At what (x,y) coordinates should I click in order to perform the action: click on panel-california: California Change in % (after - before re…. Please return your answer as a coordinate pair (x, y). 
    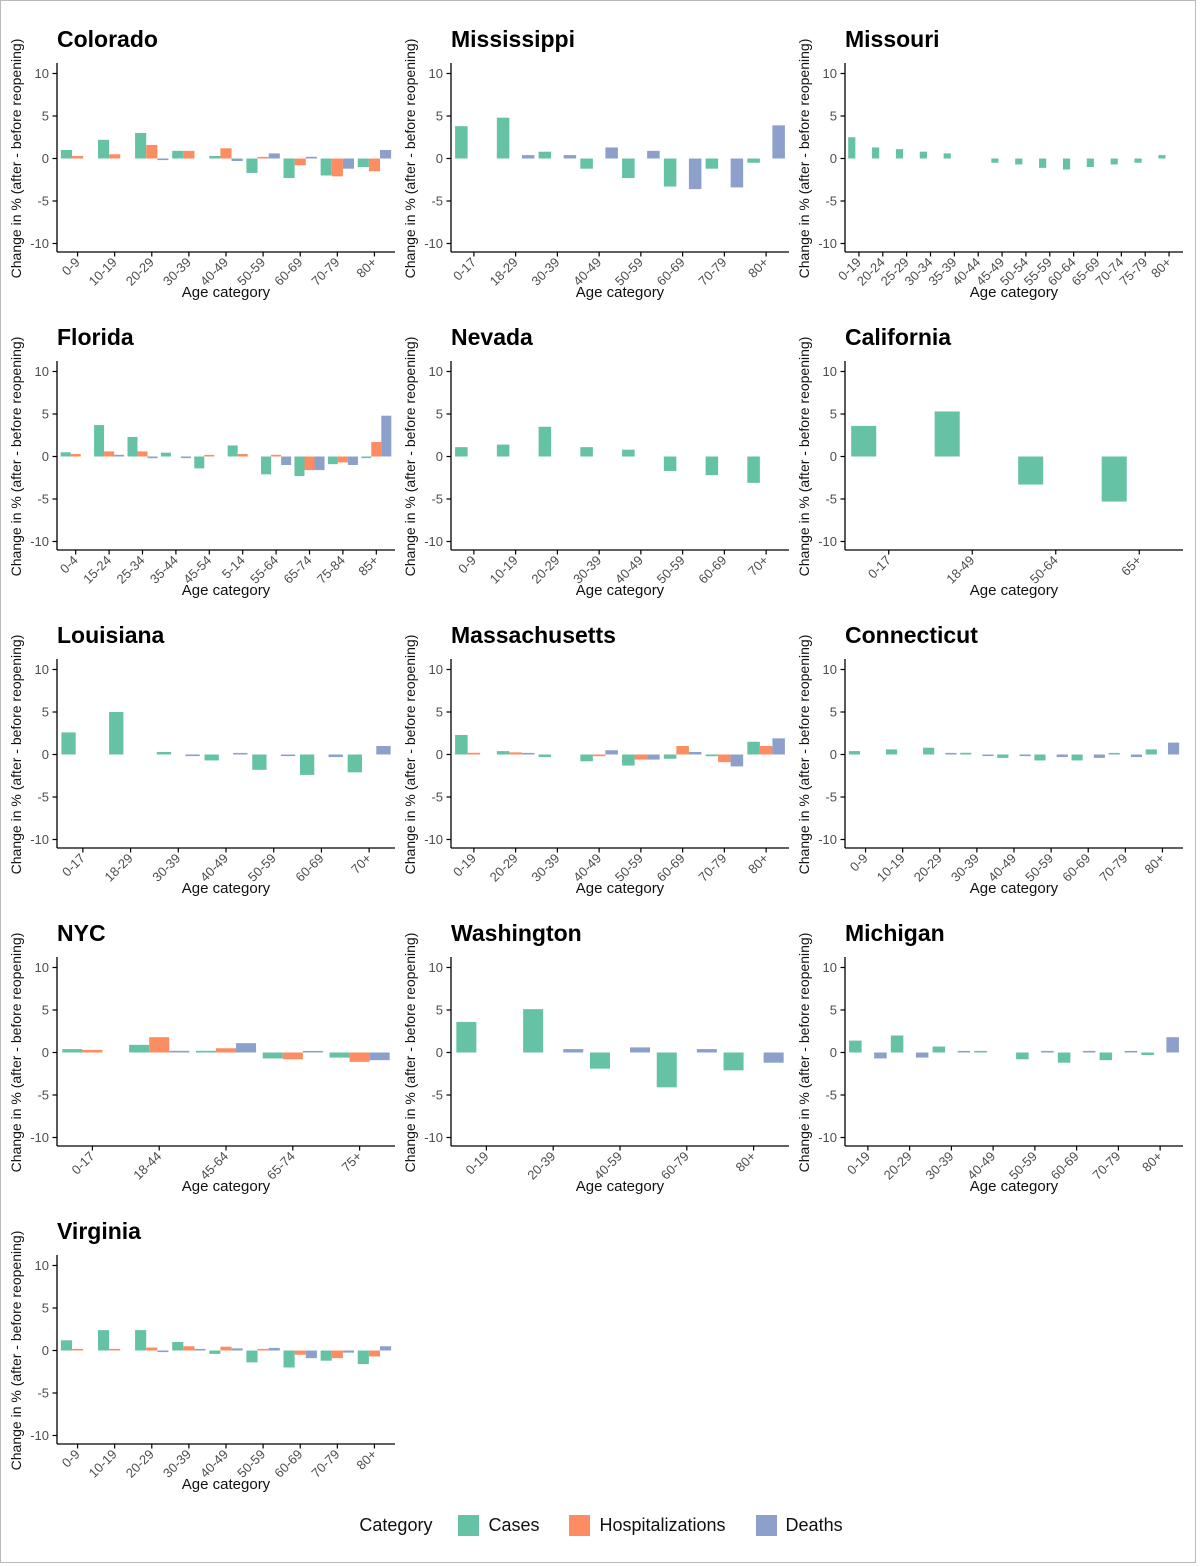
    Looking at the image, I should click on (989, 461).